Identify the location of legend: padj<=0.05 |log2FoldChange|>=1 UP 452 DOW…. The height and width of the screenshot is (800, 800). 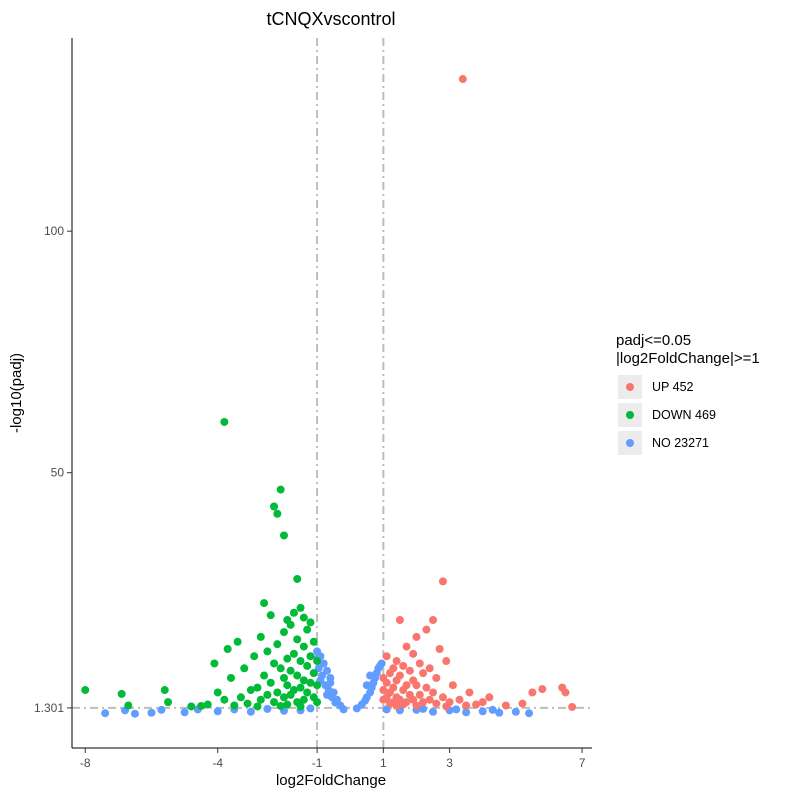
(688, 393).